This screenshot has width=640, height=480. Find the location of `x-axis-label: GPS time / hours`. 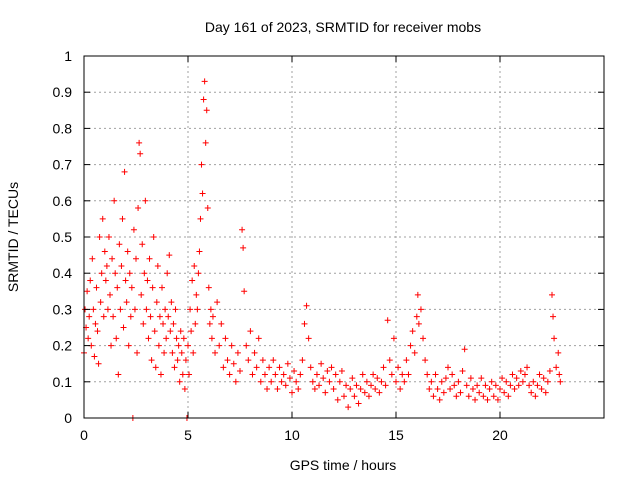

x-axis-label: GPS time / hours is located at coordinates (343, 465).